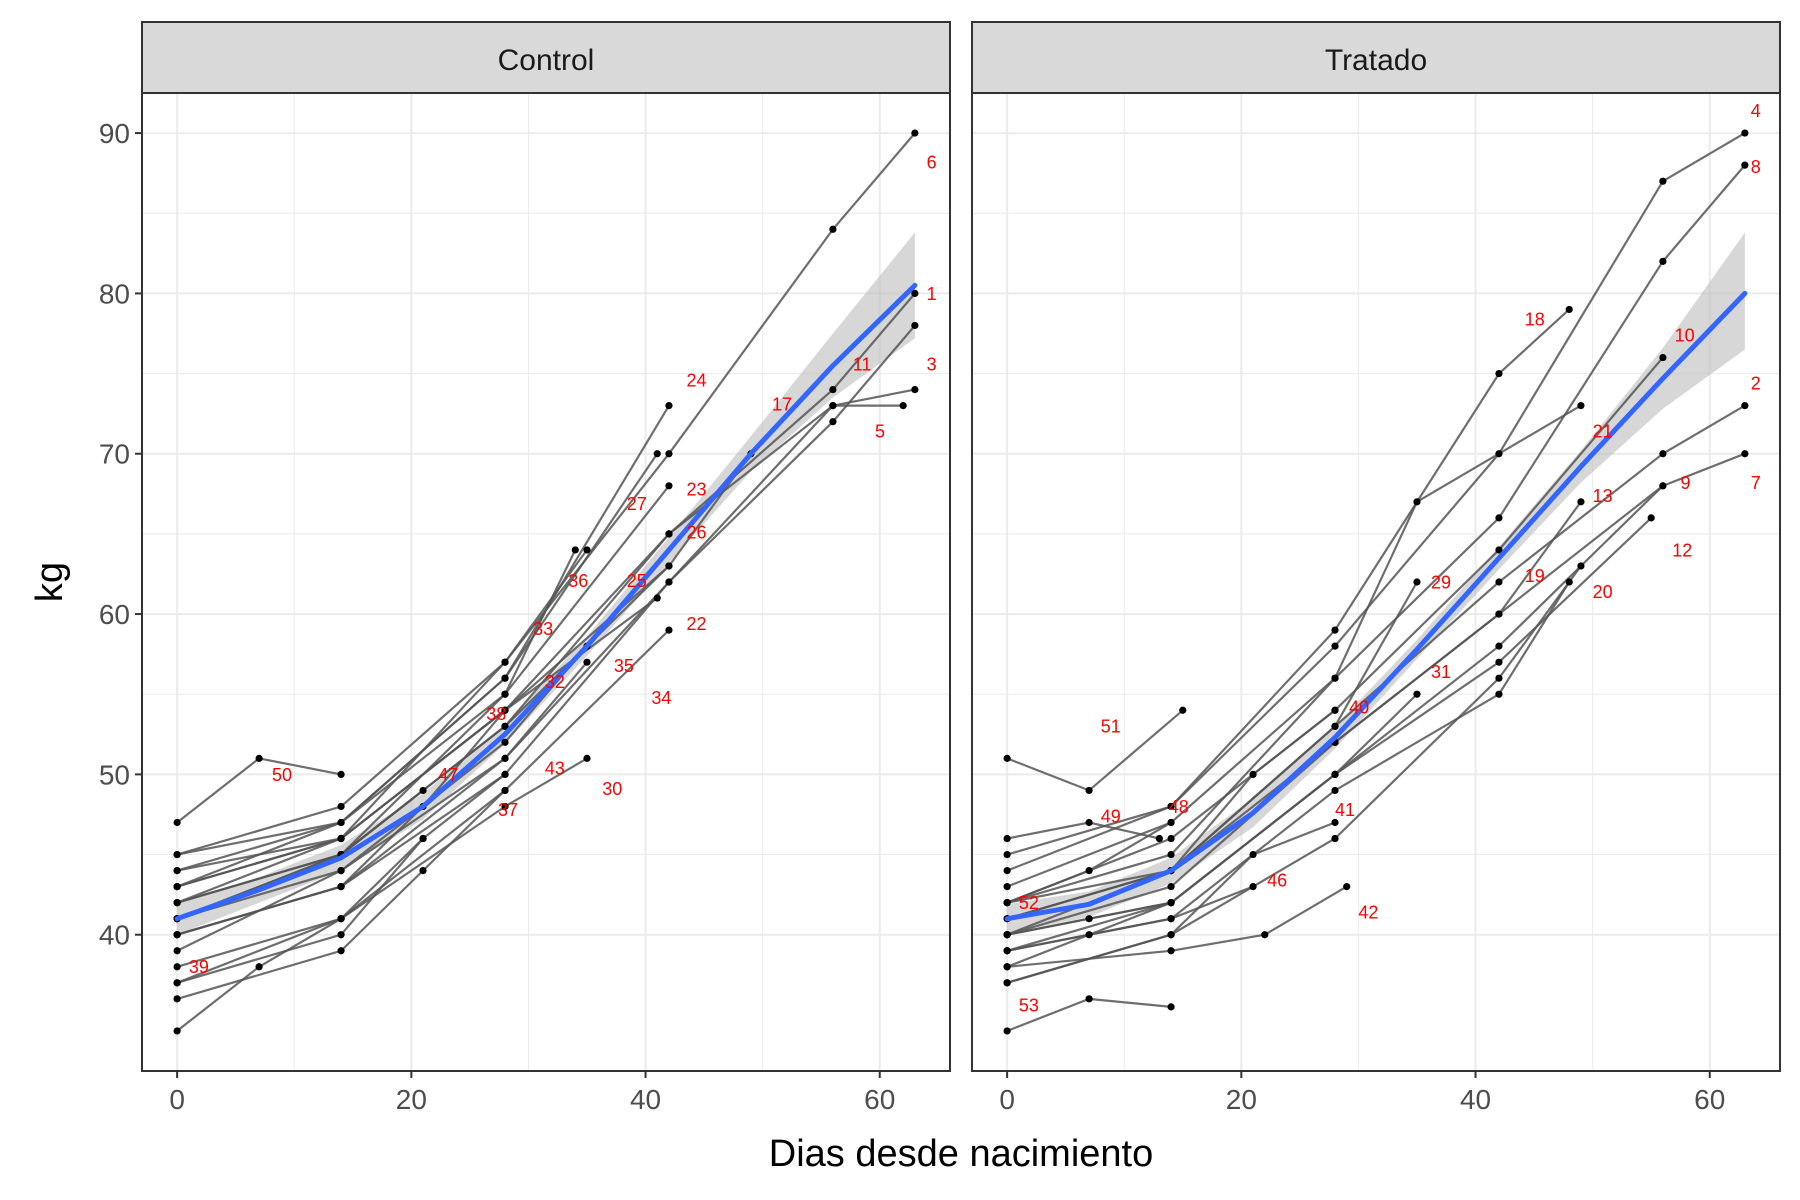 This screenshot has height=1200, width=1800. I want to click on id-label-43: 43, so click(555, 768).